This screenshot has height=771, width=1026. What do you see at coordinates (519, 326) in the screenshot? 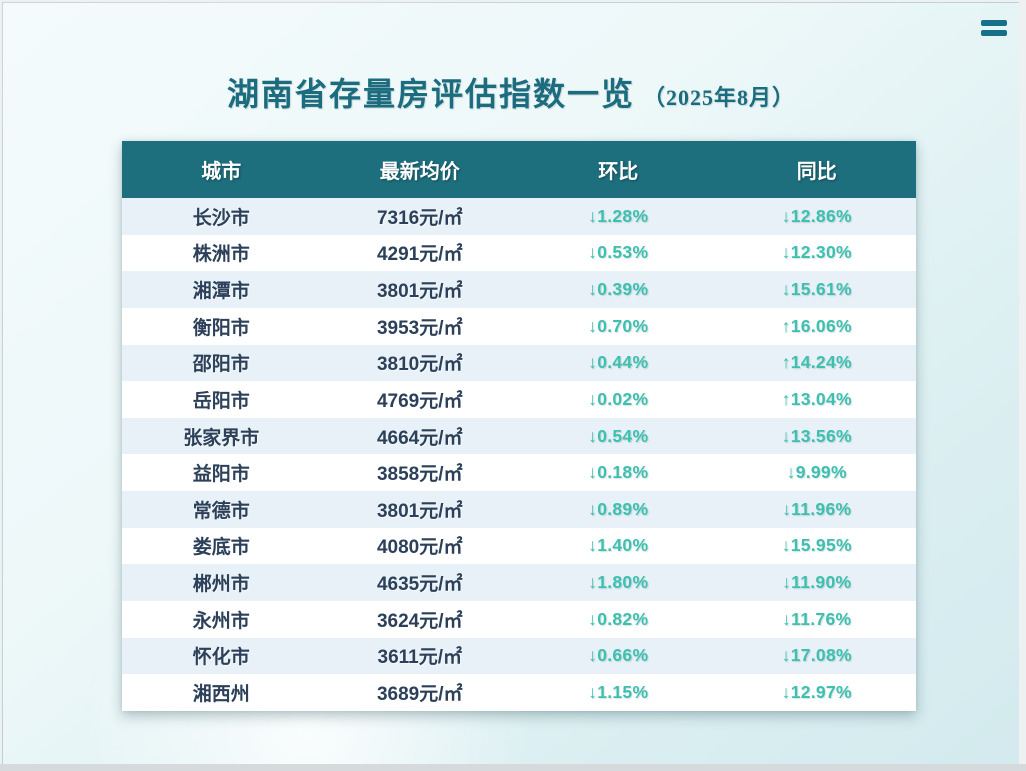
I see `table-row: 衡阳市 3953元/㎡ ↓0.70% ↑16.06%` at bounding box center [519, 326].